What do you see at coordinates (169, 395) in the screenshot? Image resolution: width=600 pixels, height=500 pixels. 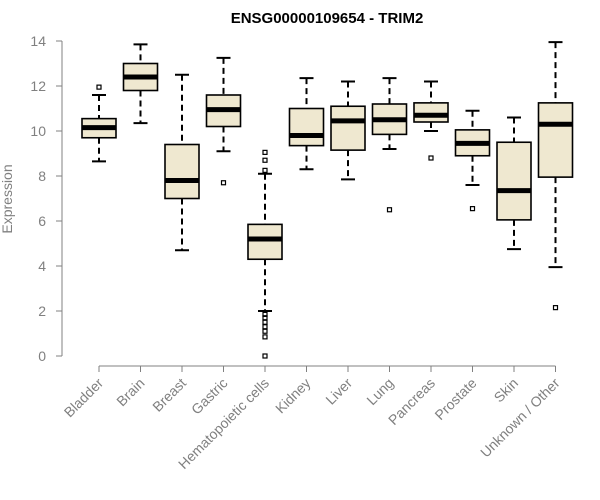 I see `x-tick-label: Breast` at bounding box center [169, 395].